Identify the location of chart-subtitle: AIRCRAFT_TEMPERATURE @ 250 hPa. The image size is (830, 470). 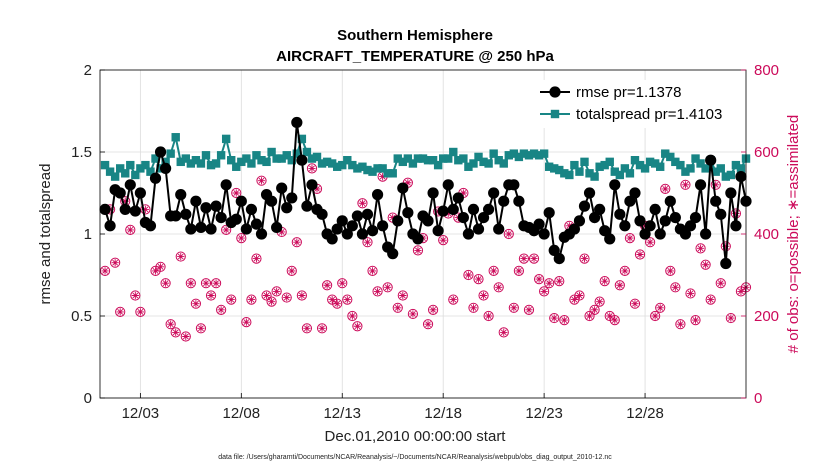
(415, 56).